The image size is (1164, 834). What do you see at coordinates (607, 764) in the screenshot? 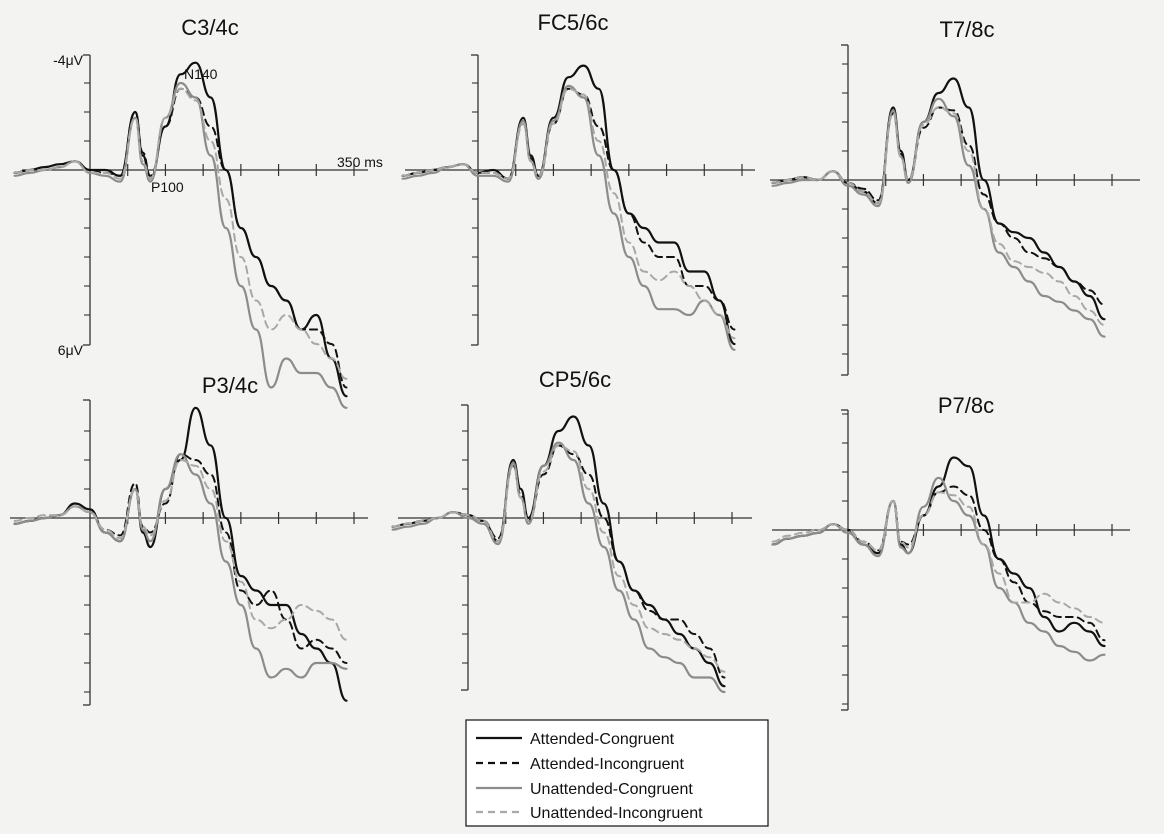
I see `legend-label-attended-incongruent: Attended-Incongruent` at bounding box center [607, 764].